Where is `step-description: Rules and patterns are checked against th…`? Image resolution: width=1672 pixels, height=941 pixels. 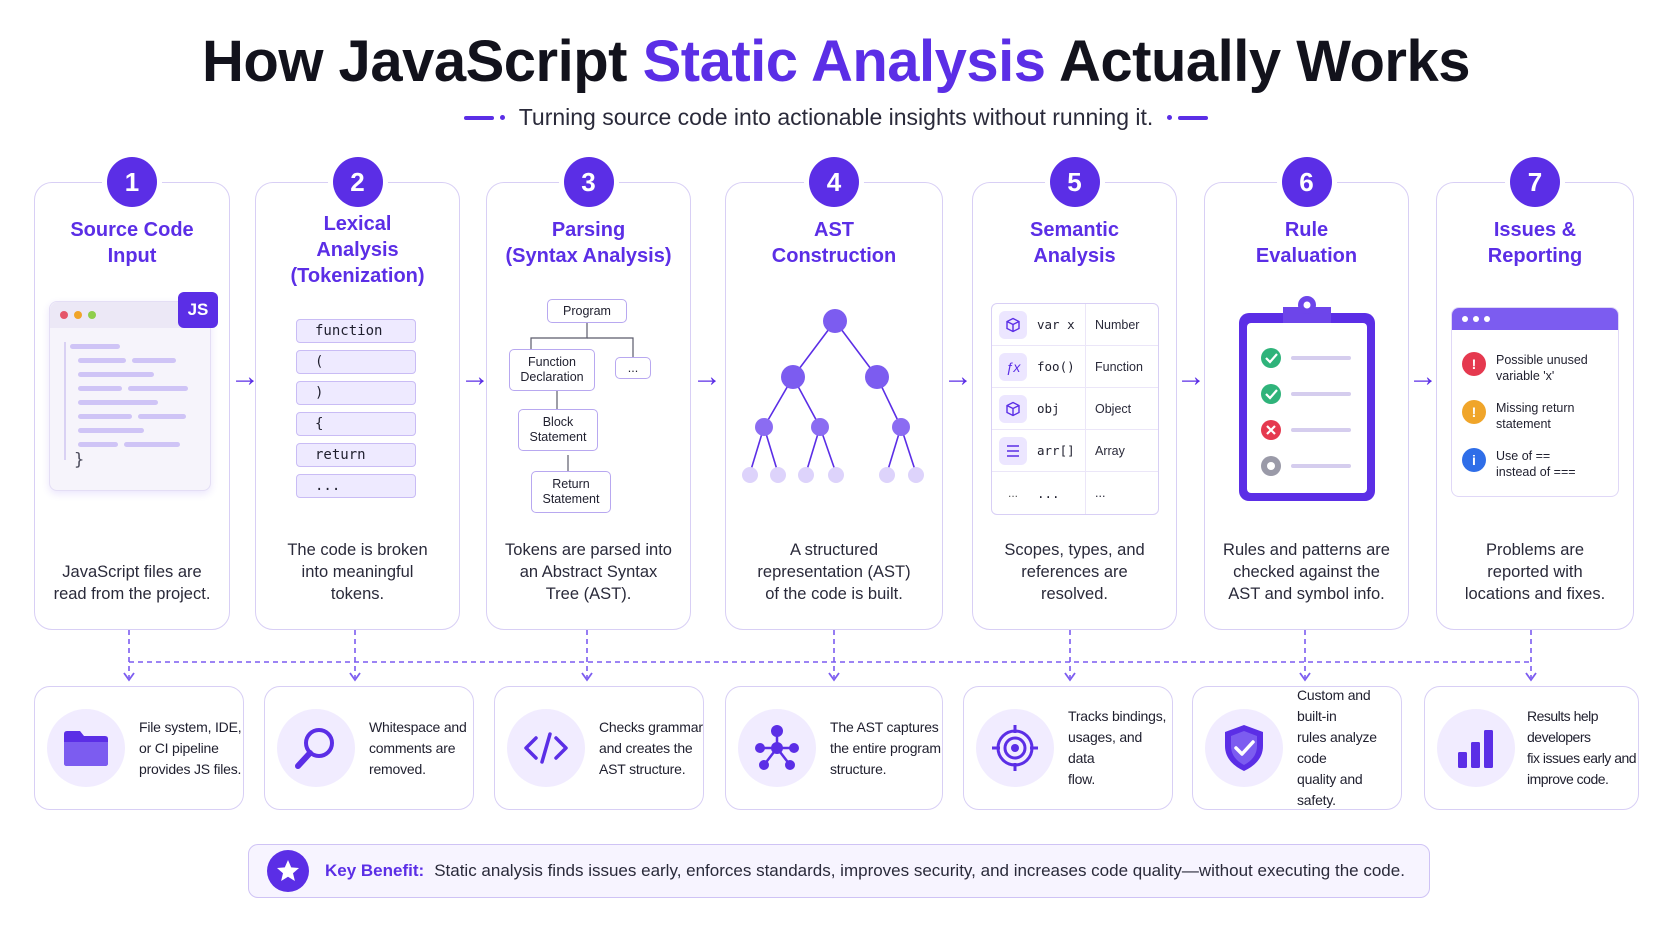
step-description: Rules and patterns are checked against th… is located at coordinates (1306, 572).